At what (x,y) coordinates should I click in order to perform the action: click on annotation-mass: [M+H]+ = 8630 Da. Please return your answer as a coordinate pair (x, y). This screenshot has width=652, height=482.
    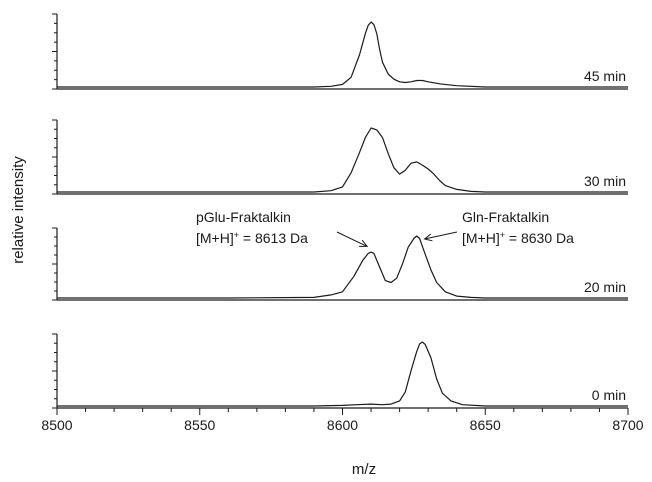
    Looking at the image, I should click on (518, 238).